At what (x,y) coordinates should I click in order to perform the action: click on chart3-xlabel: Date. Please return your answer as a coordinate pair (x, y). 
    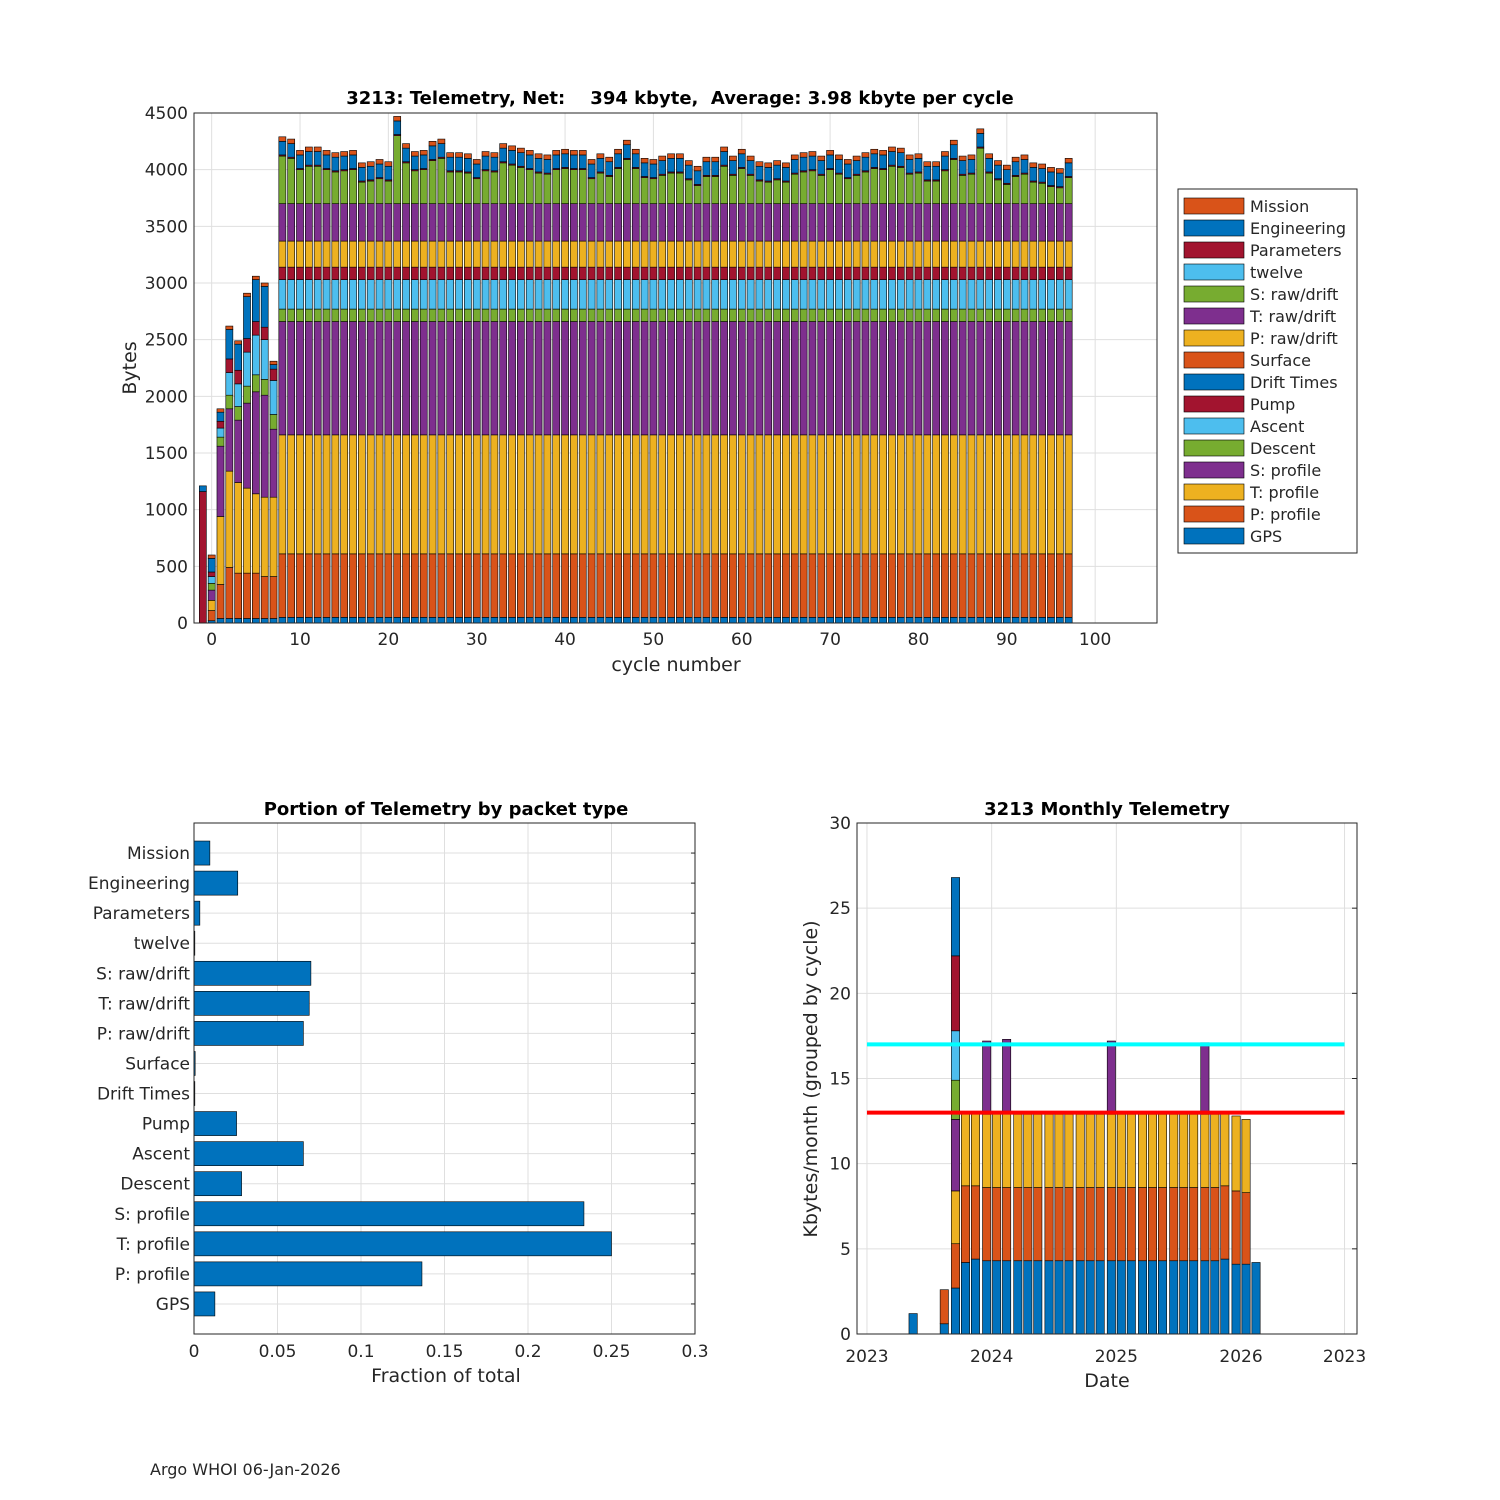
    Looking at the image, I should click on (1106, 1381).